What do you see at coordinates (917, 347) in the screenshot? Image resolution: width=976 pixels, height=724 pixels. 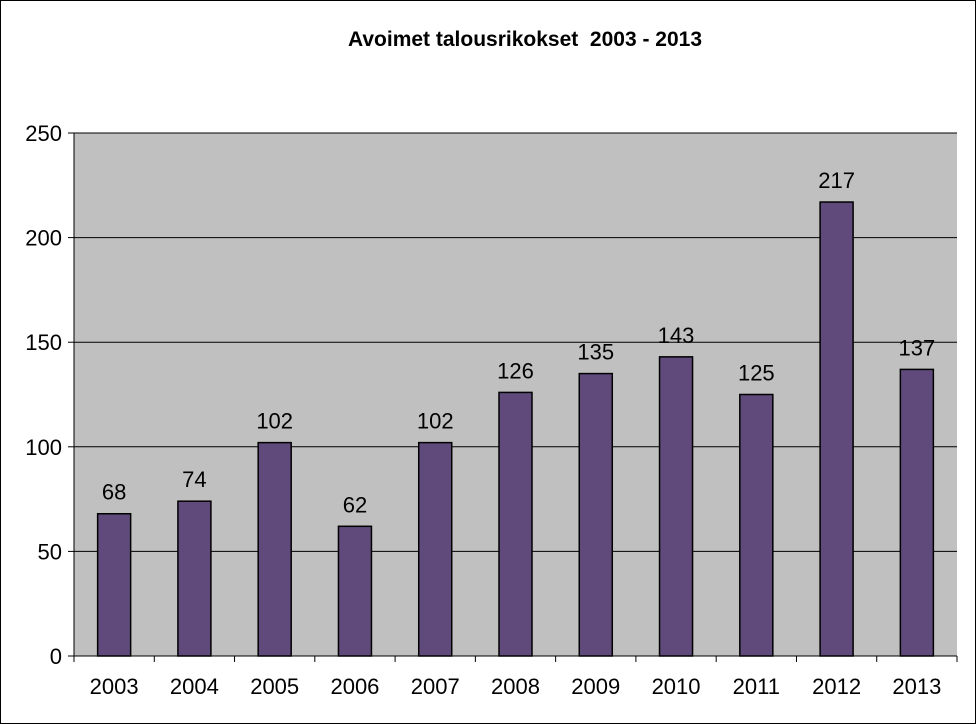 I see `data-label: 137` at bounding box center [917, 347].